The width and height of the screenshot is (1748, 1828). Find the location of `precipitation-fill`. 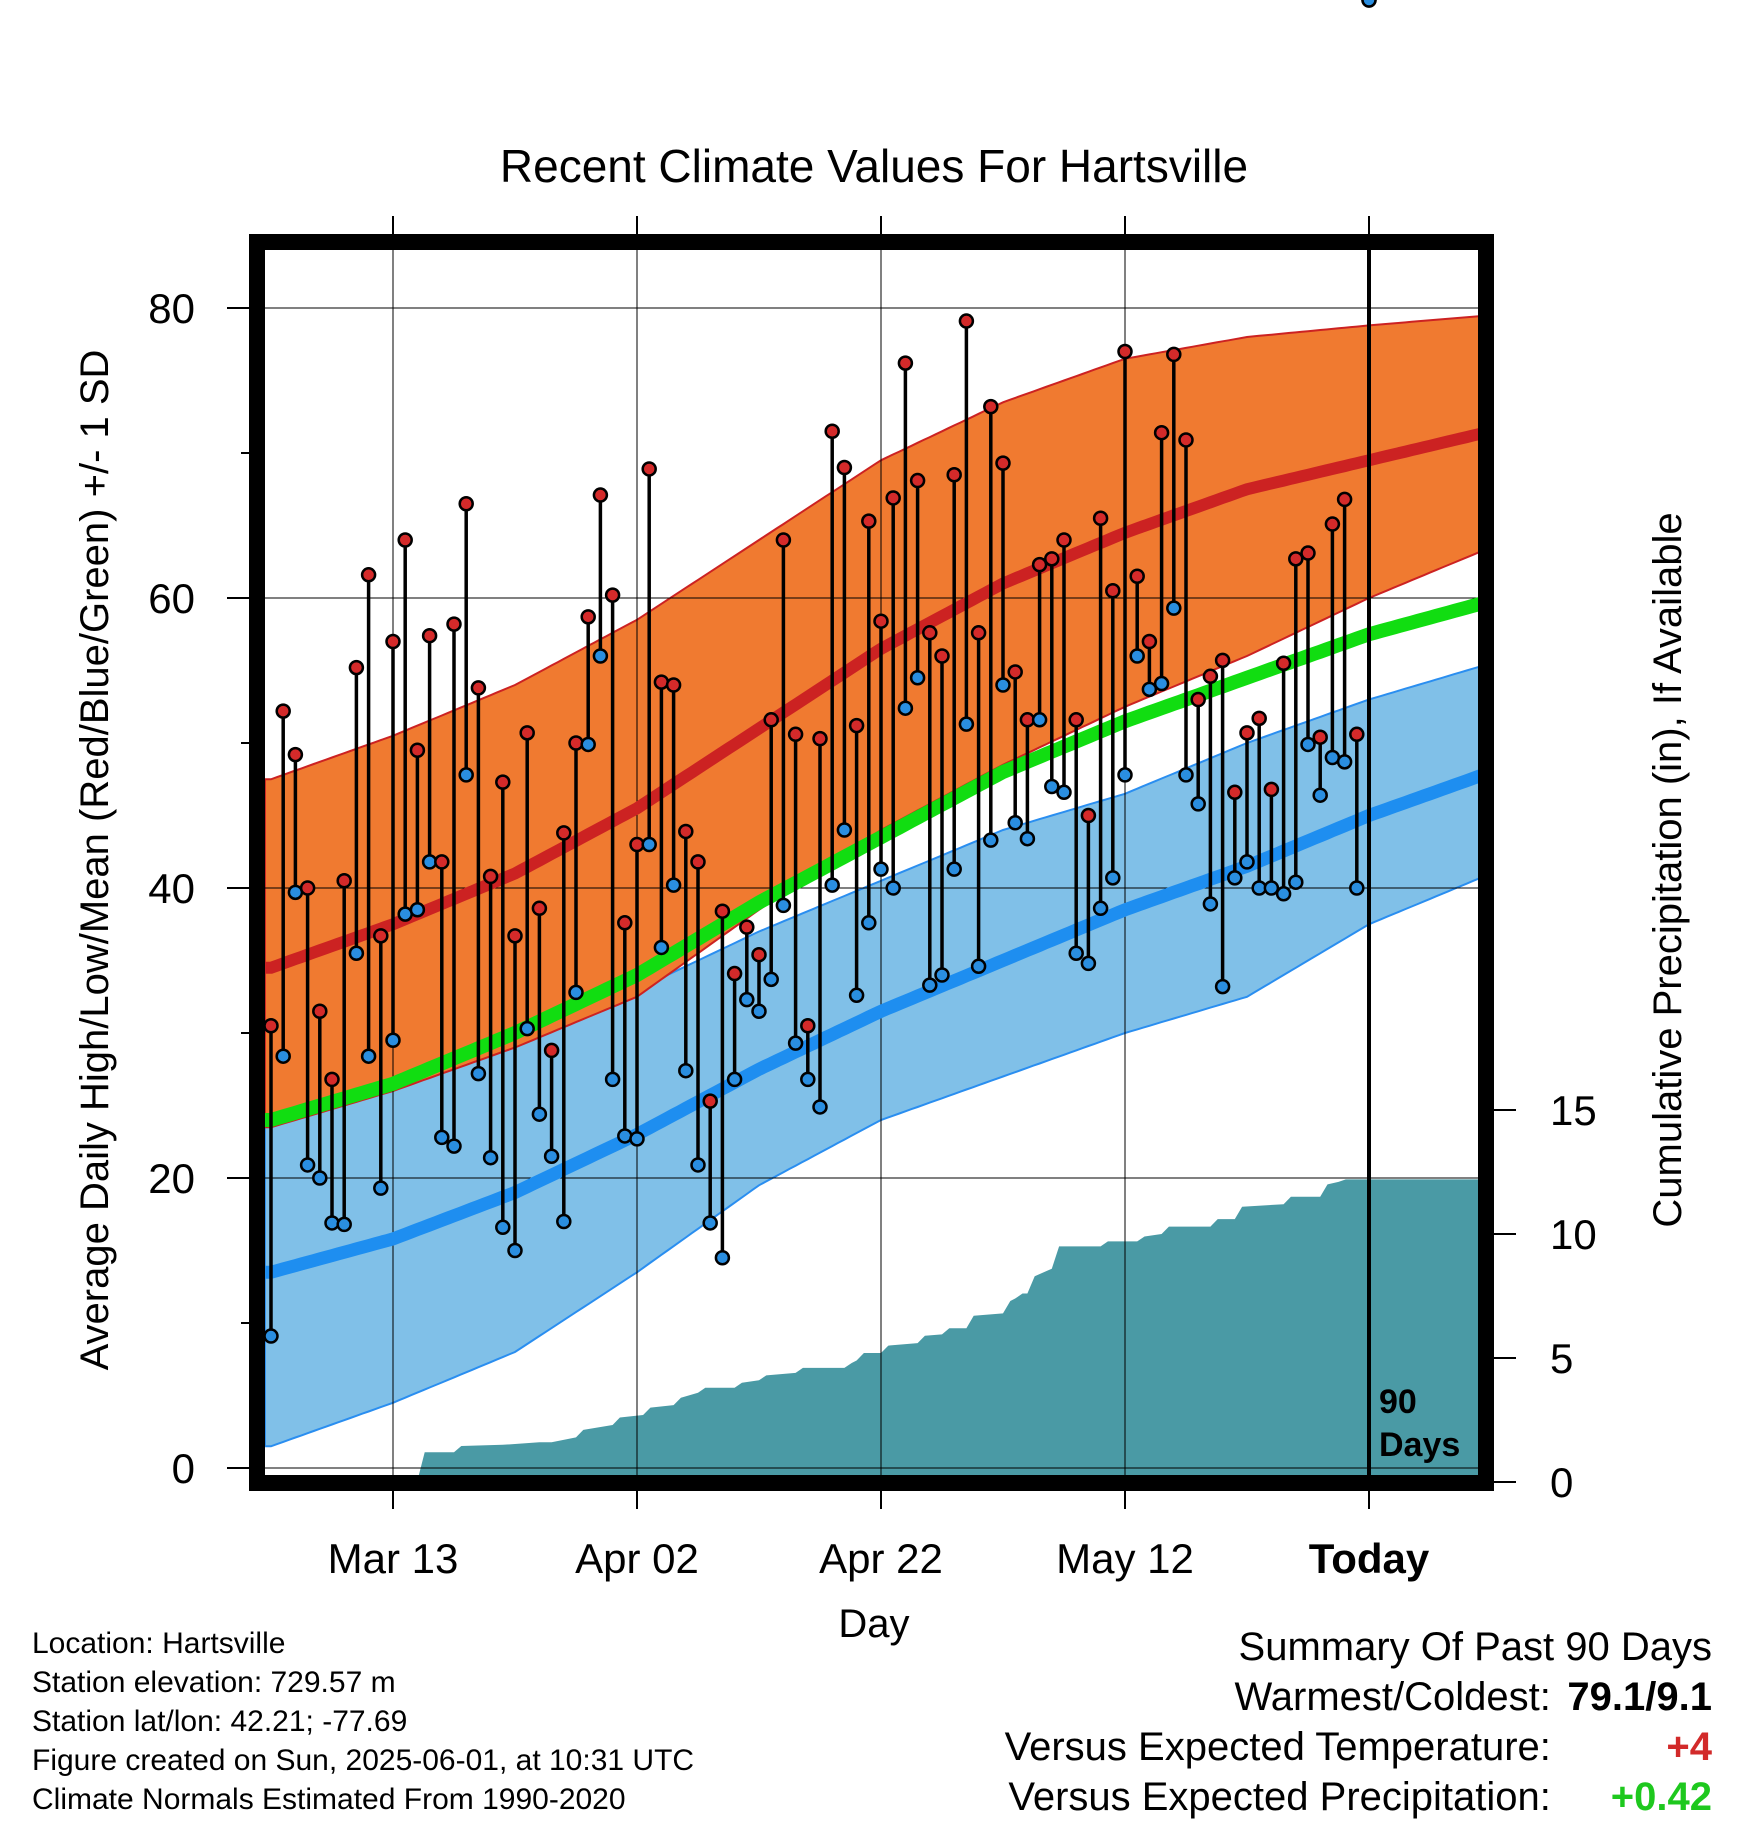

precipitation-fill is located at coordinates (878, 1330).